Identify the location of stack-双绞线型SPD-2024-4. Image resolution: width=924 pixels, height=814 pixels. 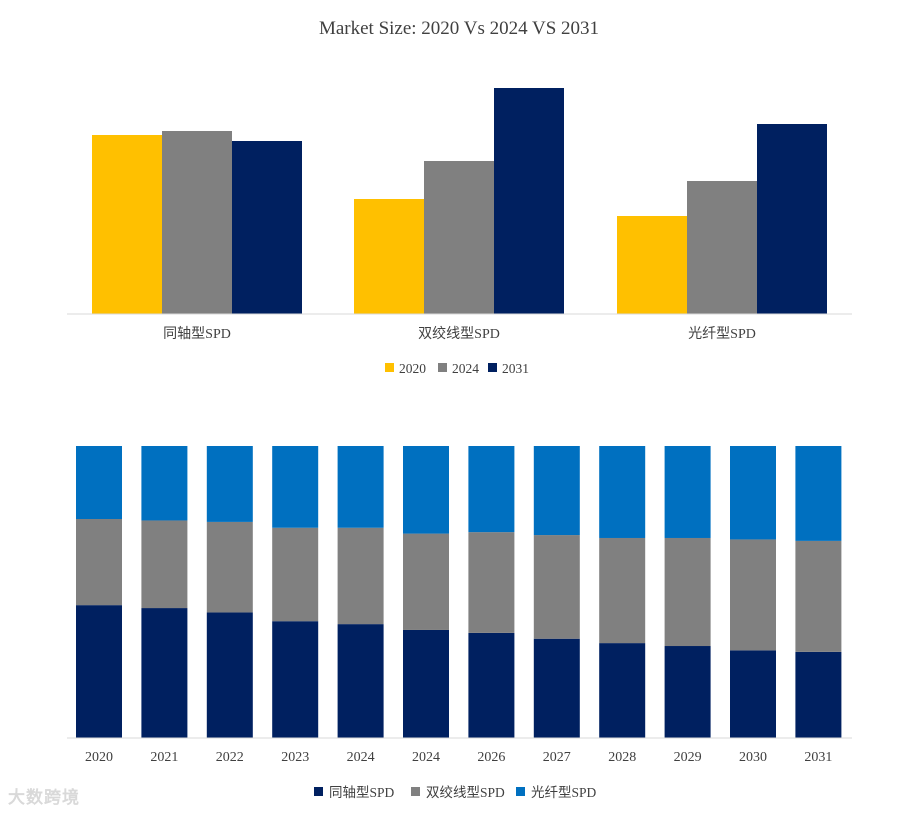
(360, 576).